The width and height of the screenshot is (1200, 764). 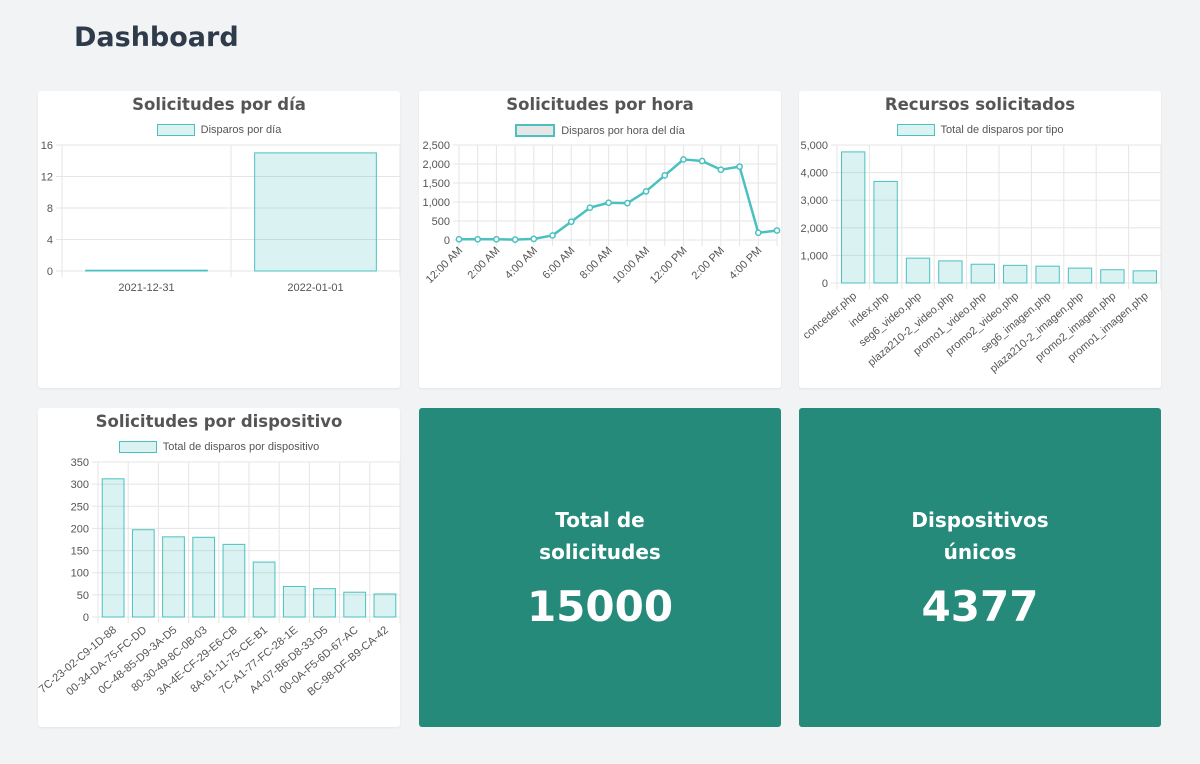 I want to click on x-tick-label: 2:00 PM, so click(x=708, y=263).